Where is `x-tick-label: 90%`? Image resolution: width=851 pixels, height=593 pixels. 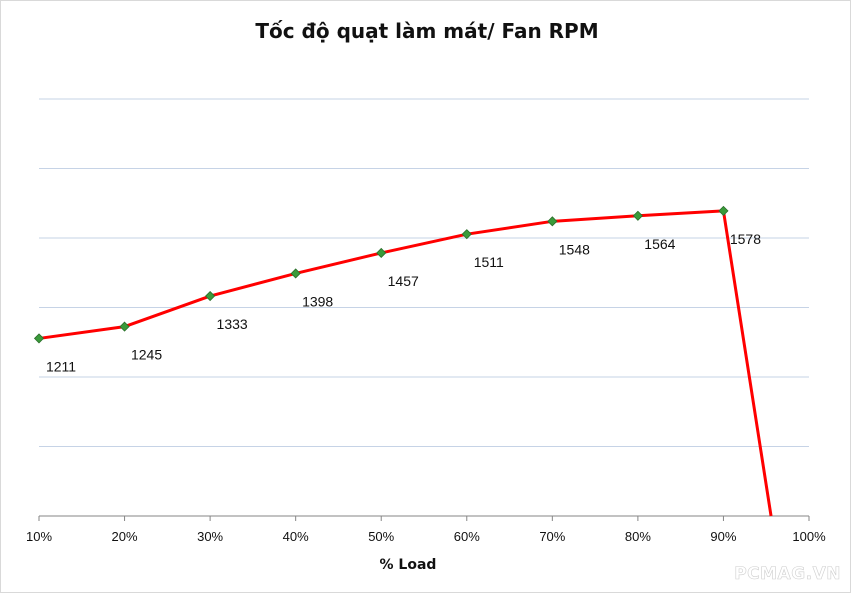 x-tick-label: 90% is located at coordinates (723, 536).